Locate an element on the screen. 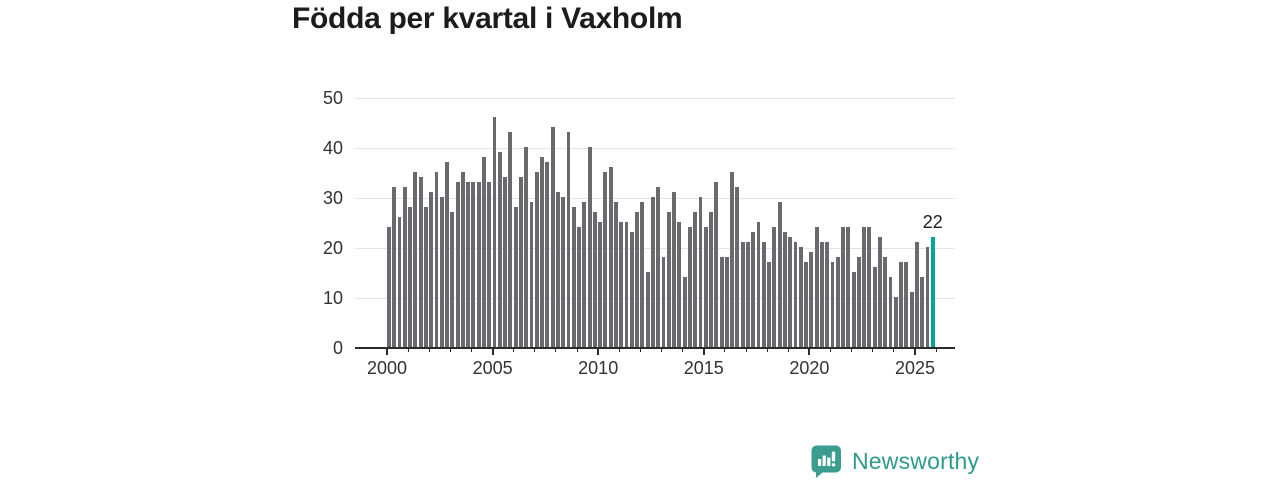  x-tick-minor-2023 is located at coordinates (873, 350).